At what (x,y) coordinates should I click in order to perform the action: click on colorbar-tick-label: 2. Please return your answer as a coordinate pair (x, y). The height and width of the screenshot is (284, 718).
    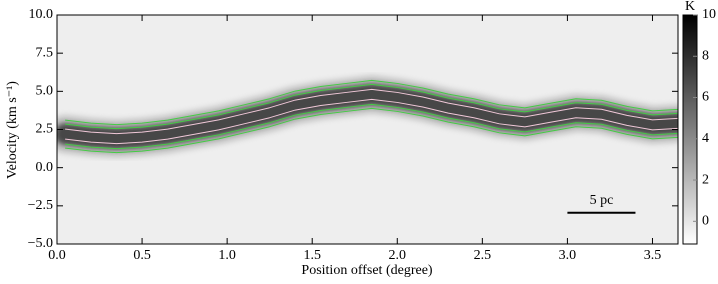
    Looking at the image, I should click on (705, 179).